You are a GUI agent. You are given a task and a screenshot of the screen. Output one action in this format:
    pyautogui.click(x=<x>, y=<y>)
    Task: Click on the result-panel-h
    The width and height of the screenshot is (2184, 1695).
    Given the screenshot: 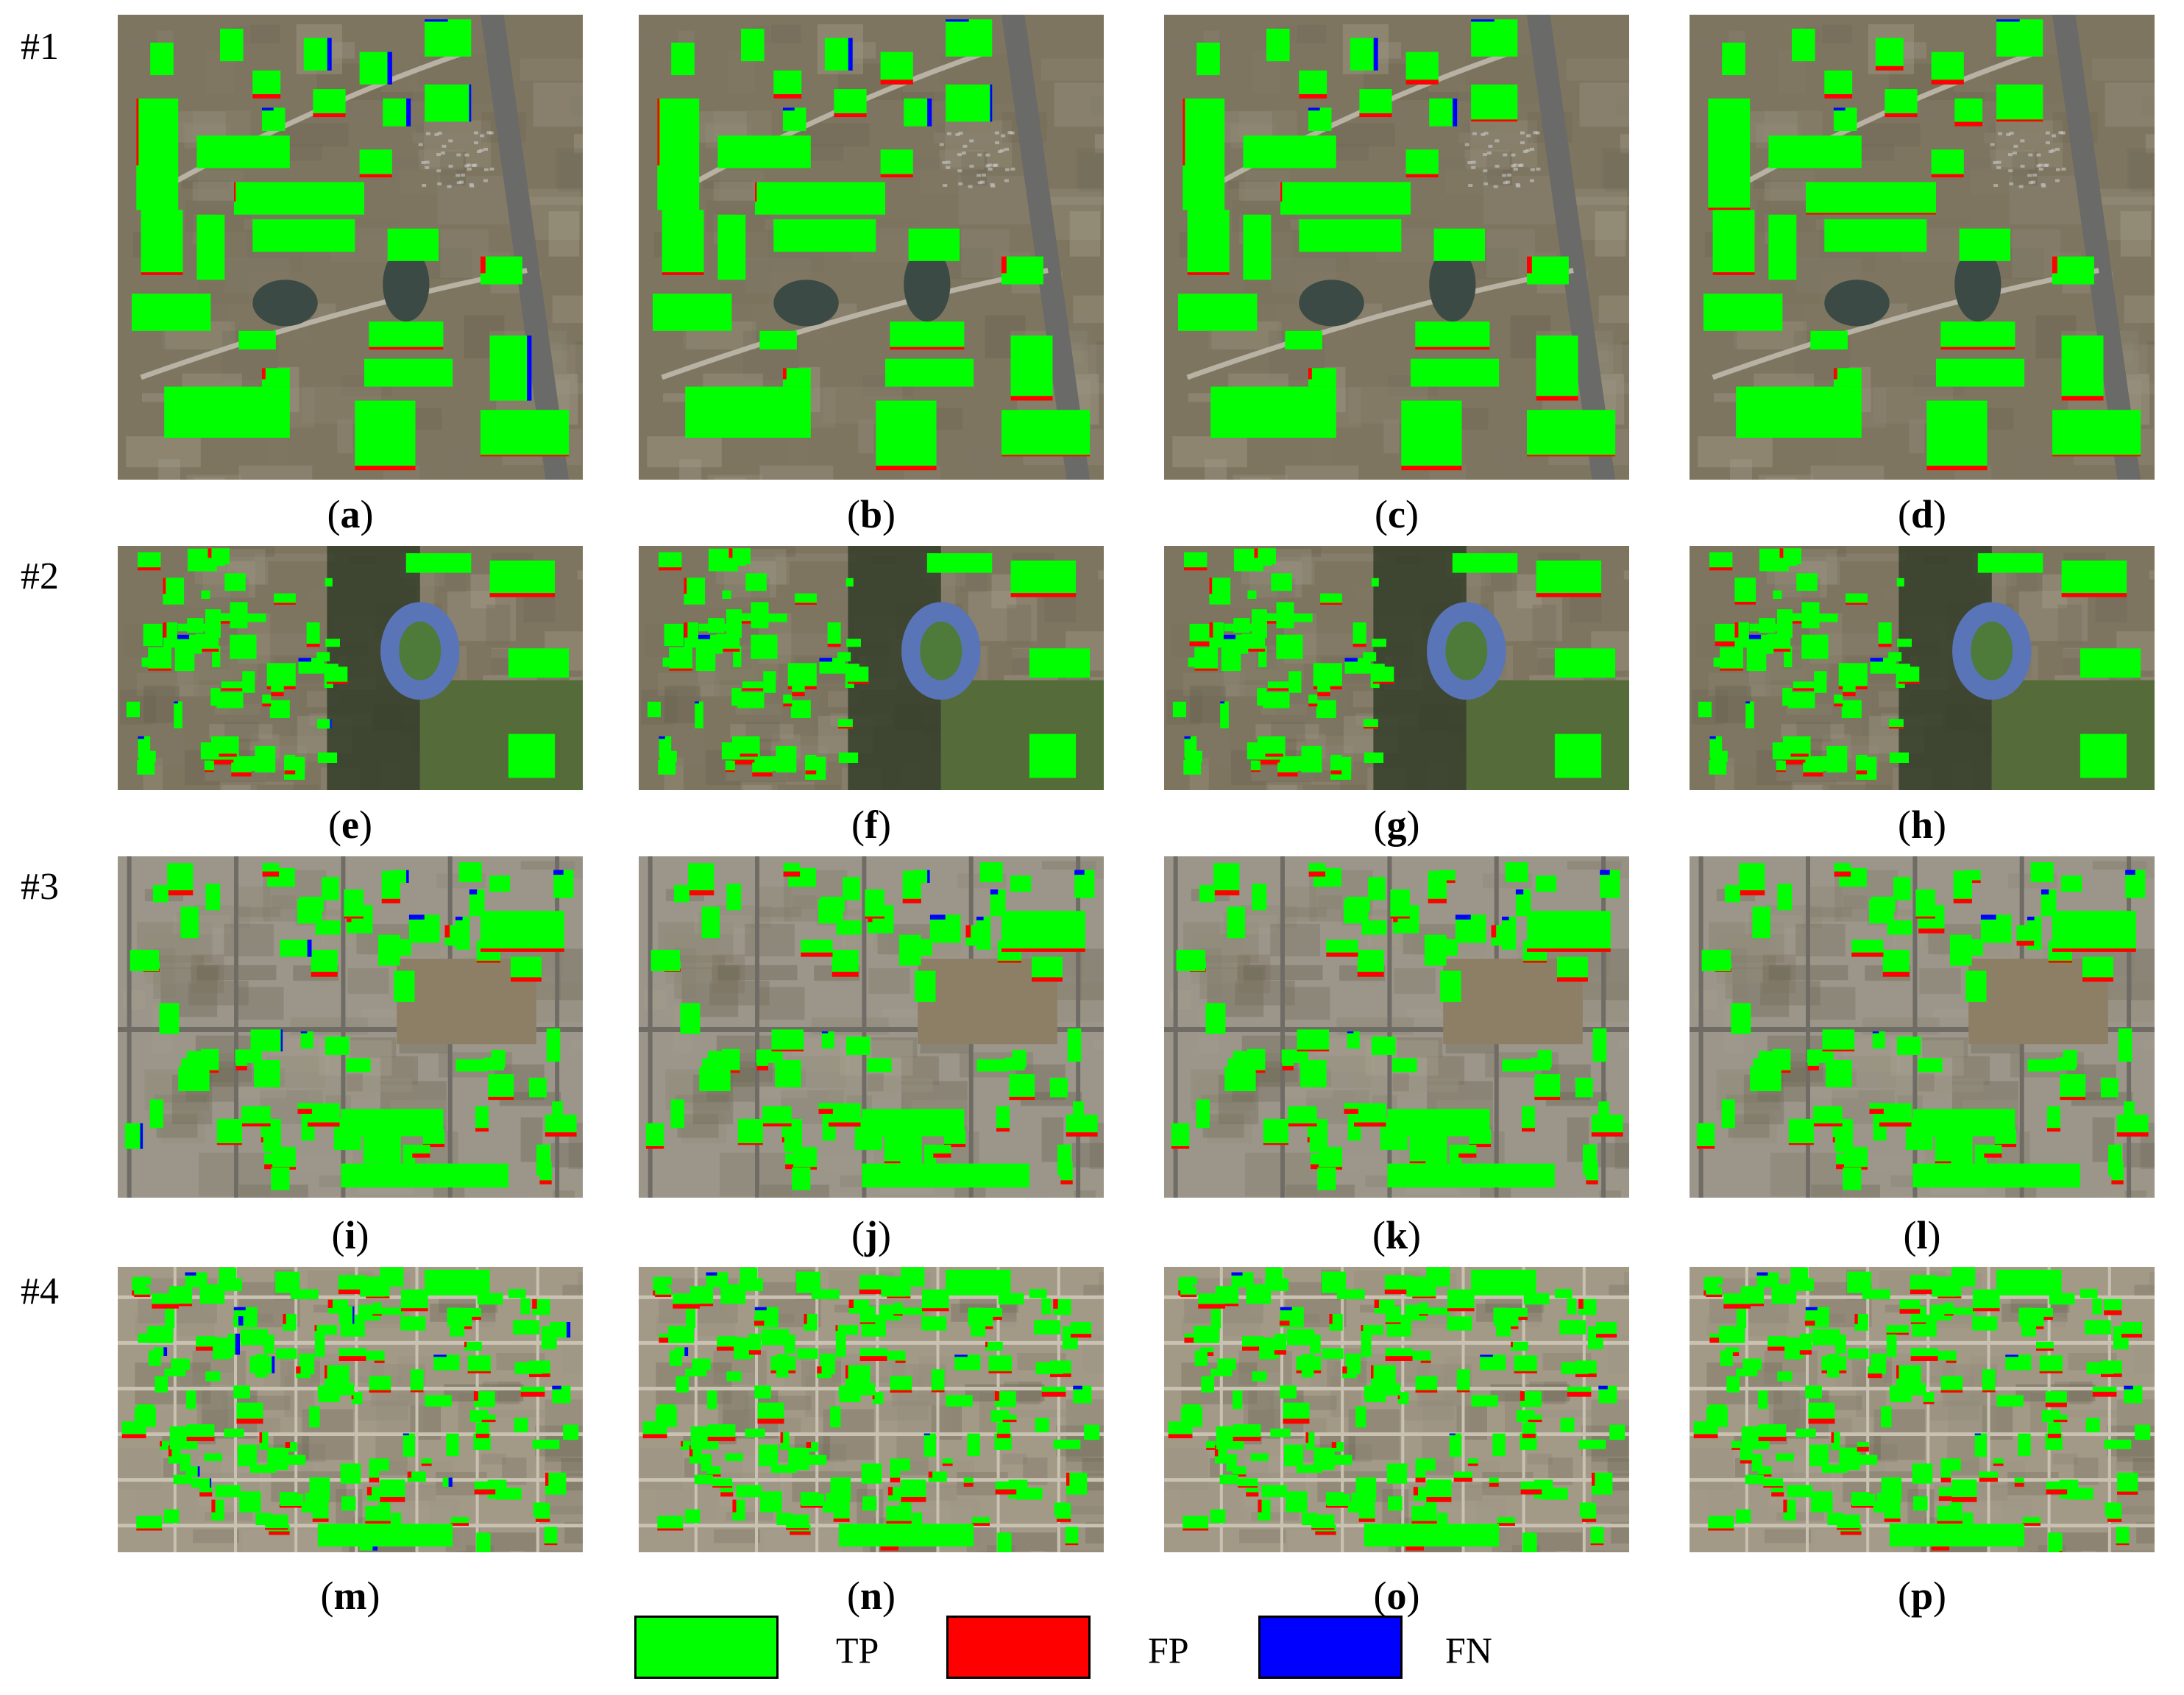 What is the action you would take?
    pyautogui.click(x=1922, y=668)
    